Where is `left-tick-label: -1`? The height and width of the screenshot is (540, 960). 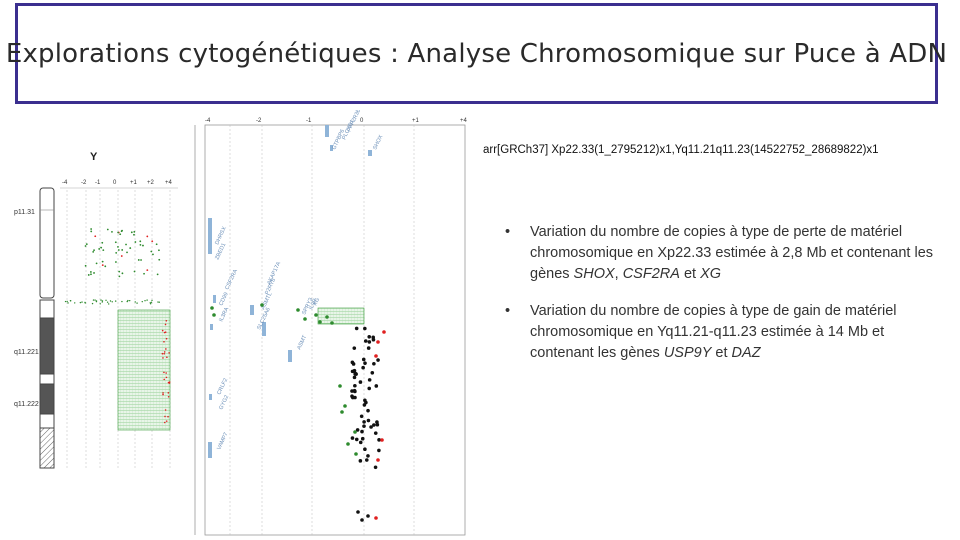
left-tick-label: -1 is located at coordinates (98, 183).